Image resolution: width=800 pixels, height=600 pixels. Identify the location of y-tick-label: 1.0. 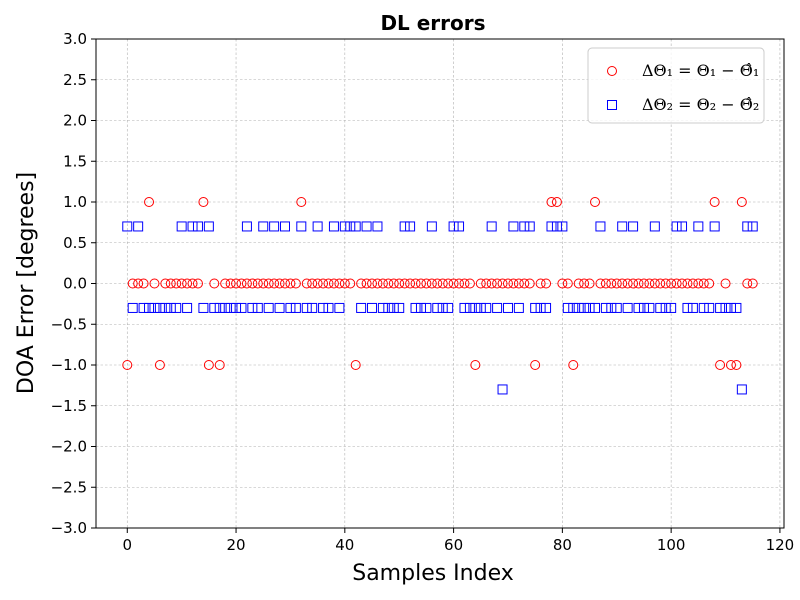
(75, 202).